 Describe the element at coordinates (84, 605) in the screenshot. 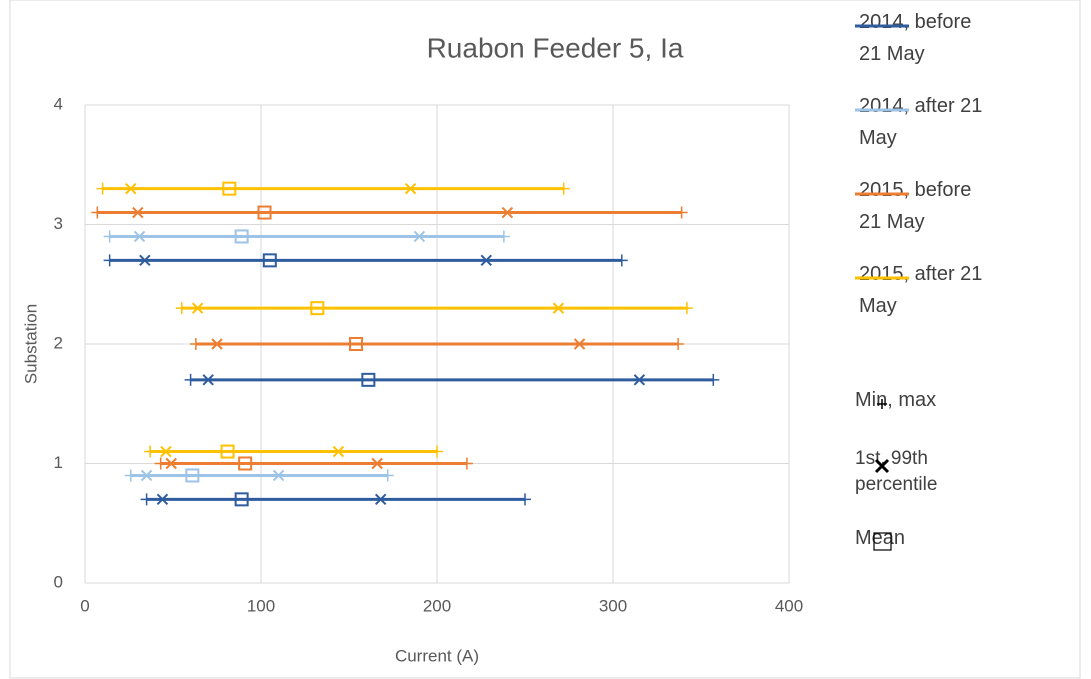

I see `x-tick-label: 0` at that location.